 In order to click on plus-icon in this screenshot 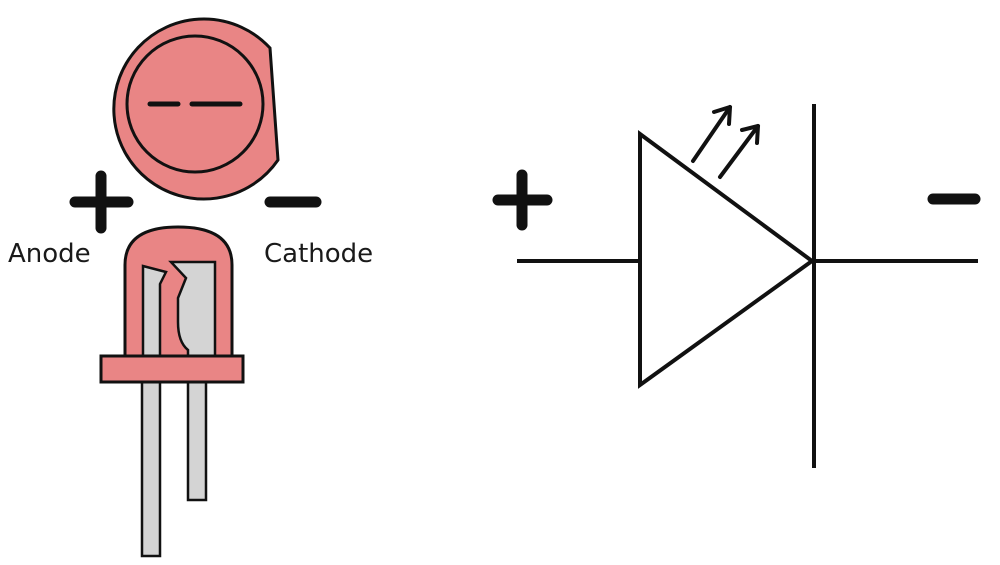, I will do `click(101, 202)`.